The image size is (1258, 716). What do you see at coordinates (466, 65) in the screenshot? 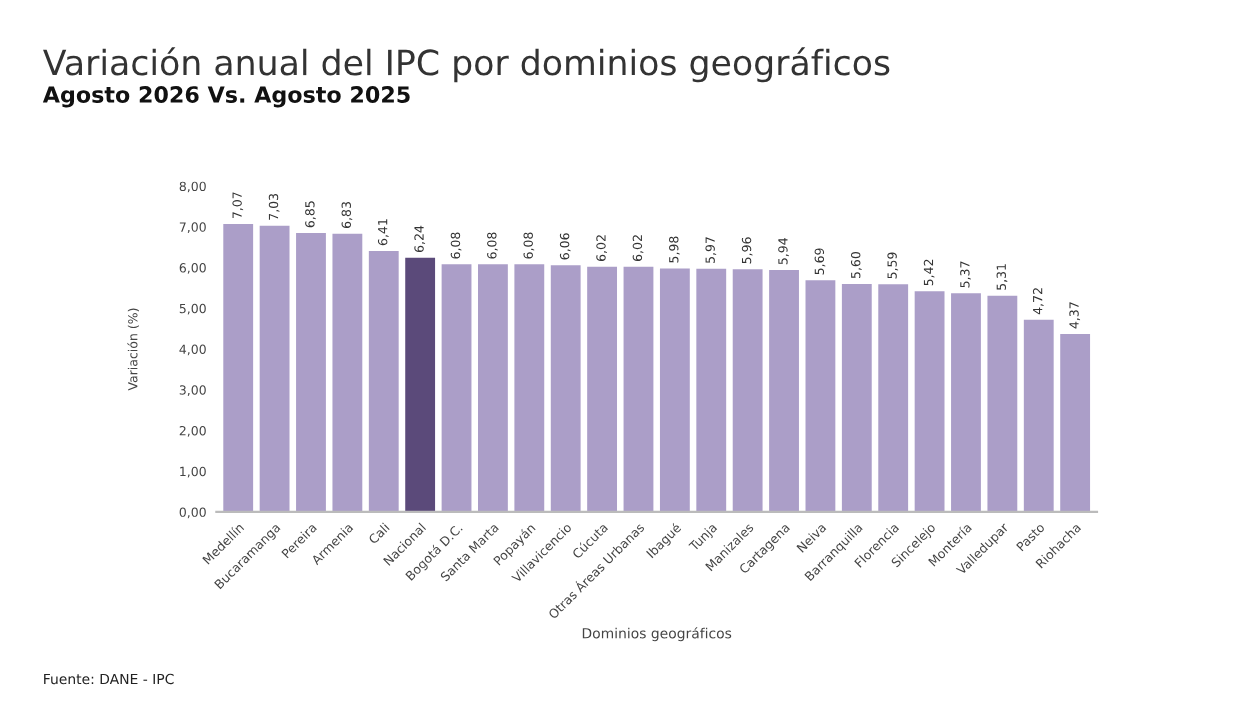
I see `chart-title: Variación anual del IPC por dominios geográficos` at bounding box center [466, 65].